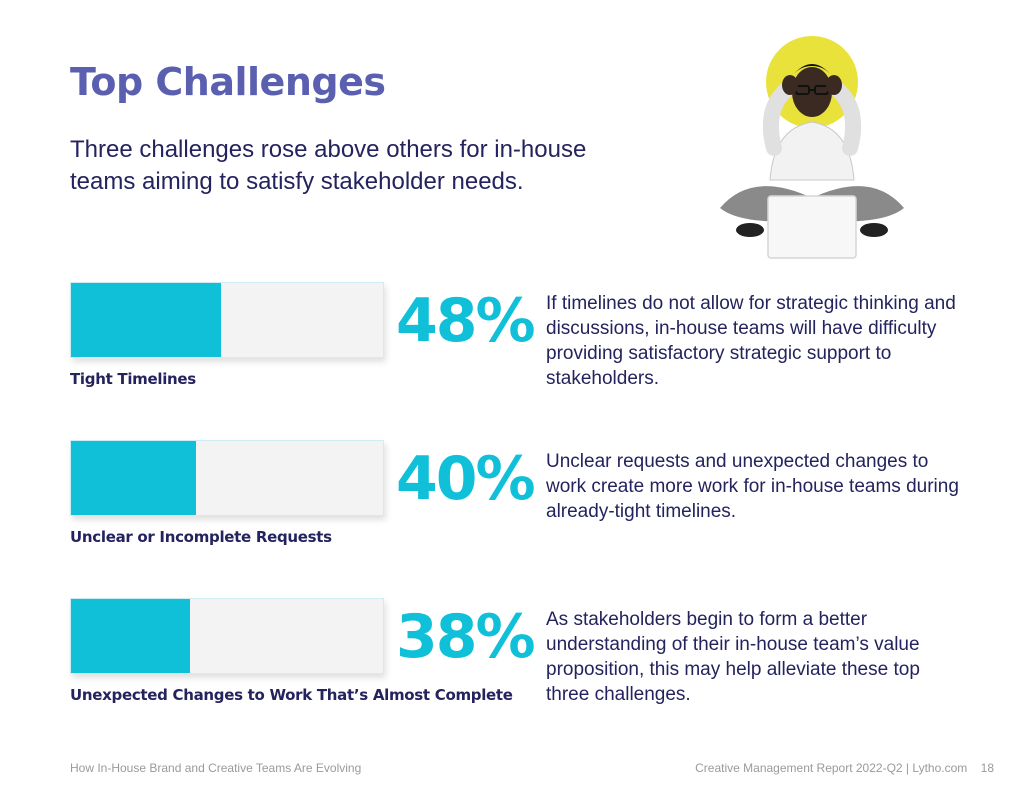 This screenshot has height=791, width=1024. What do you see at coordinates (812, 147) in the screenshot?
I see `stressed-person-photo` at bounding box center [812, 147].